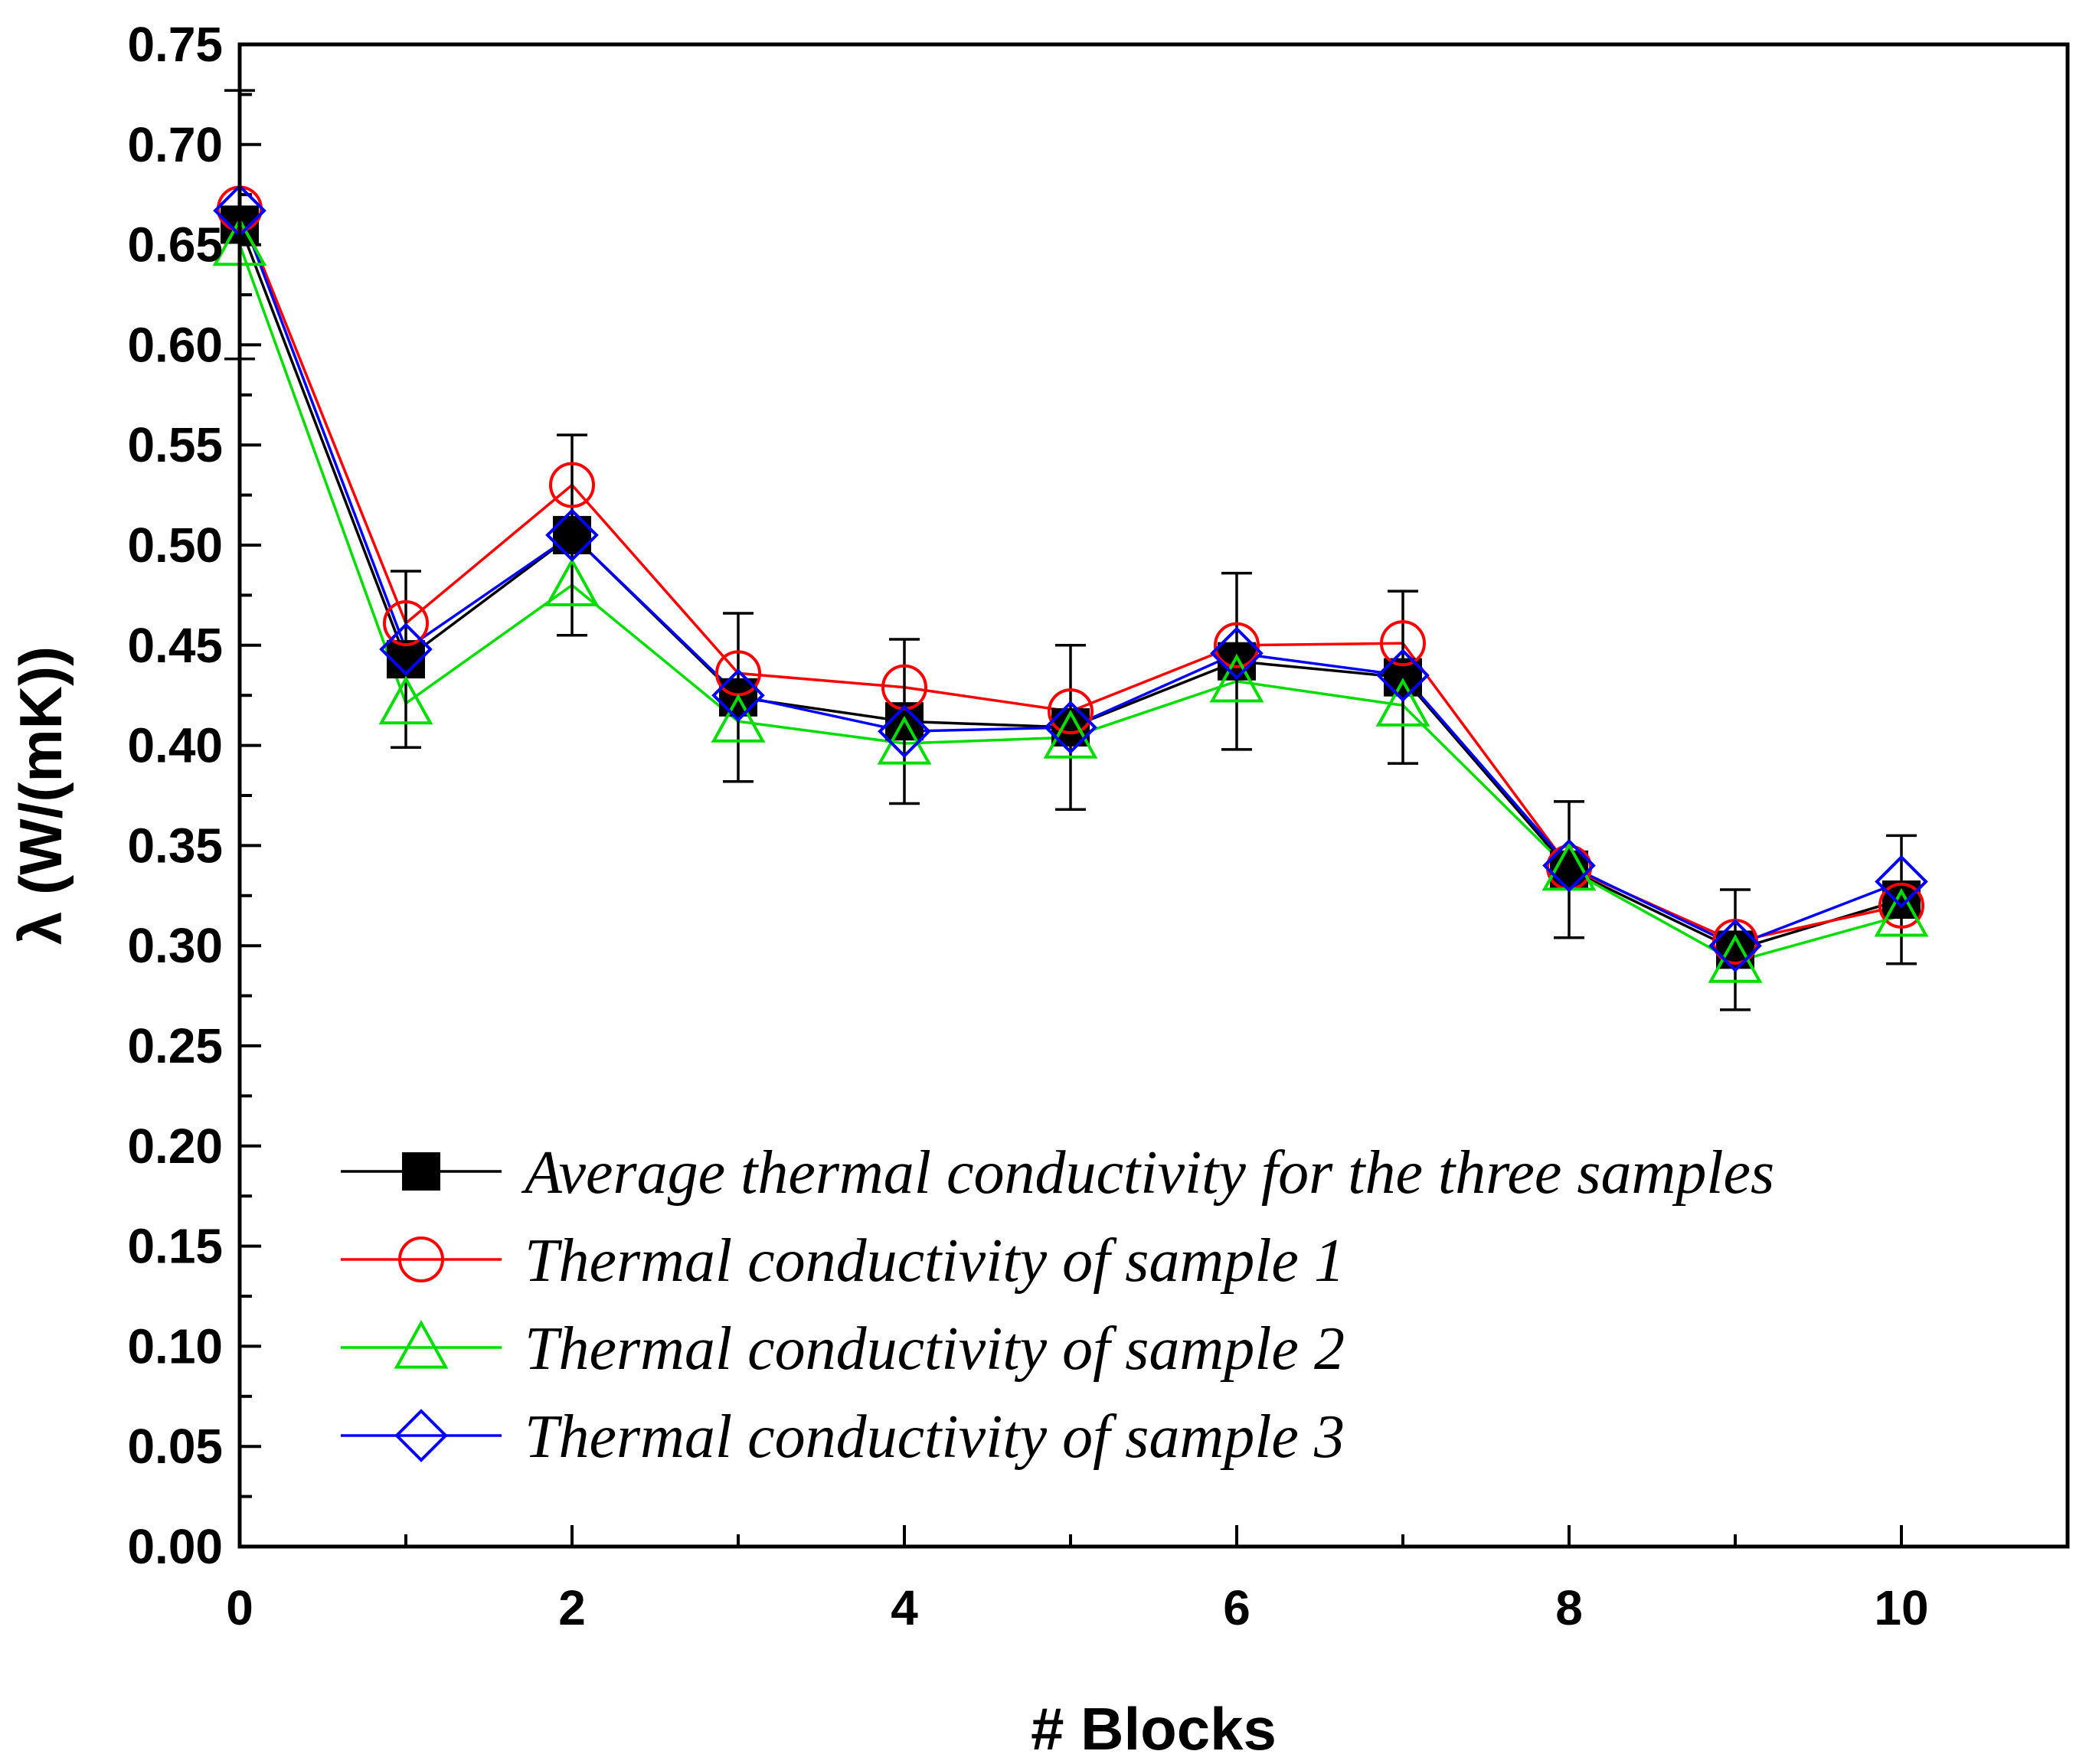 Image resolution: width=2076 pixels, height=1764 pixels. What do you see at coordinates (175, 444) in the screenshot?
I see `y-tick-label: 0.55` at bounding box center [175, 444].